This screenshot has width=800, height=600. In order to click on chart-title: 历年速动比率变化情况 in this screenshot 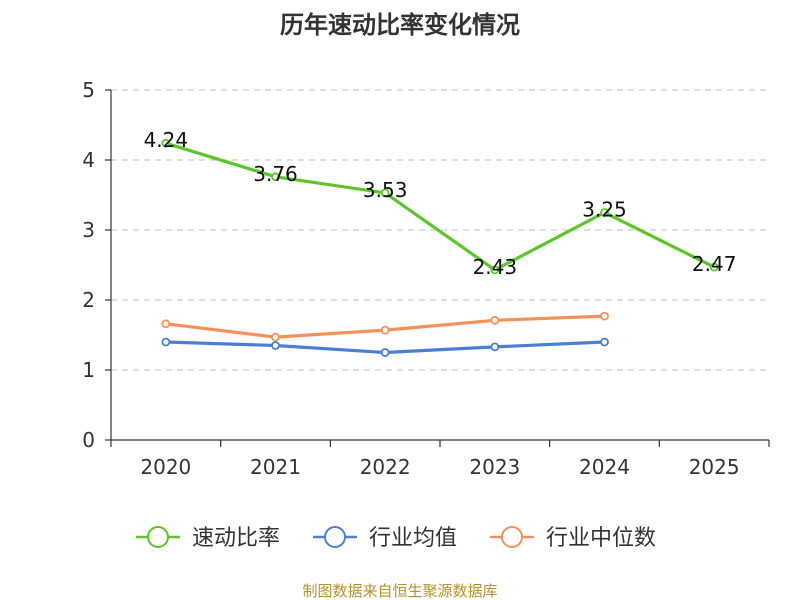, I will do `click(400, 25)`.